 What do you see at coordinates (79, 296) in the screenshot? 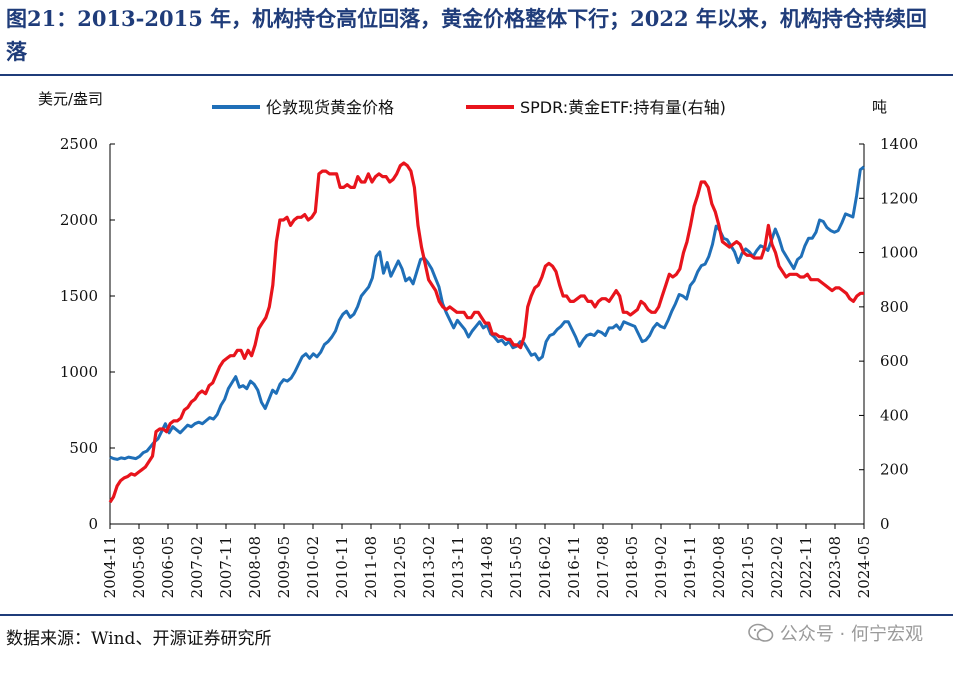
I see `y-left-tick-label: 1500` at bounding box center [79, 296].